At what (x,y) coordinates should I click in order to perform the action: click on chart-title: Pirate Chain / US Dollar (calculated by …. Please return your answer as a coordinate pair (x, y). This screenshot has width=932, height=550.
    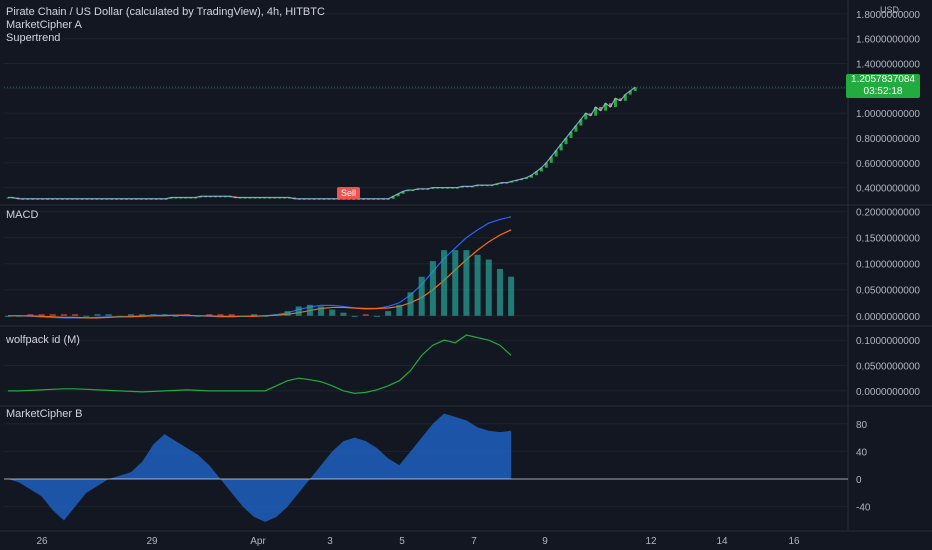
    Looking at the image, I should click on (165, 12).